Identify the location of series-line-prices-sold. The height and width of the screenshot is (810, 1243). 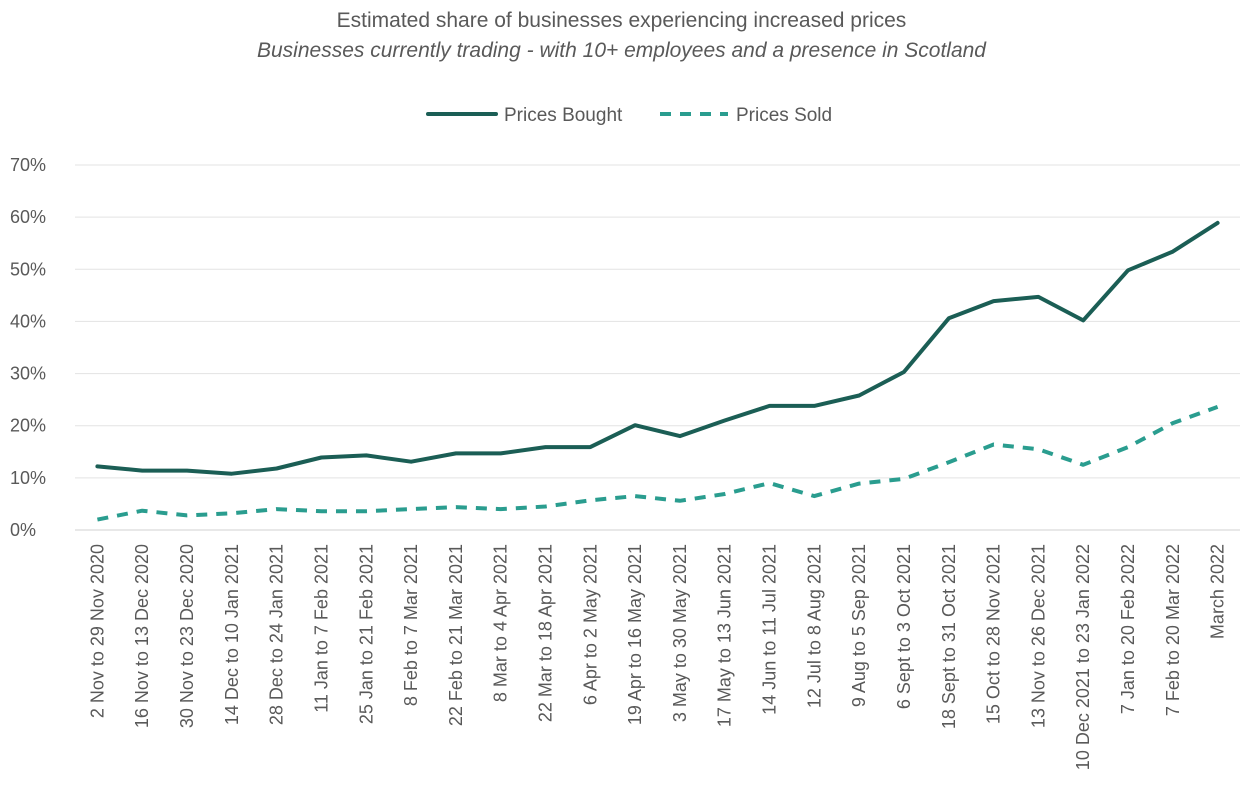
(658, 463).